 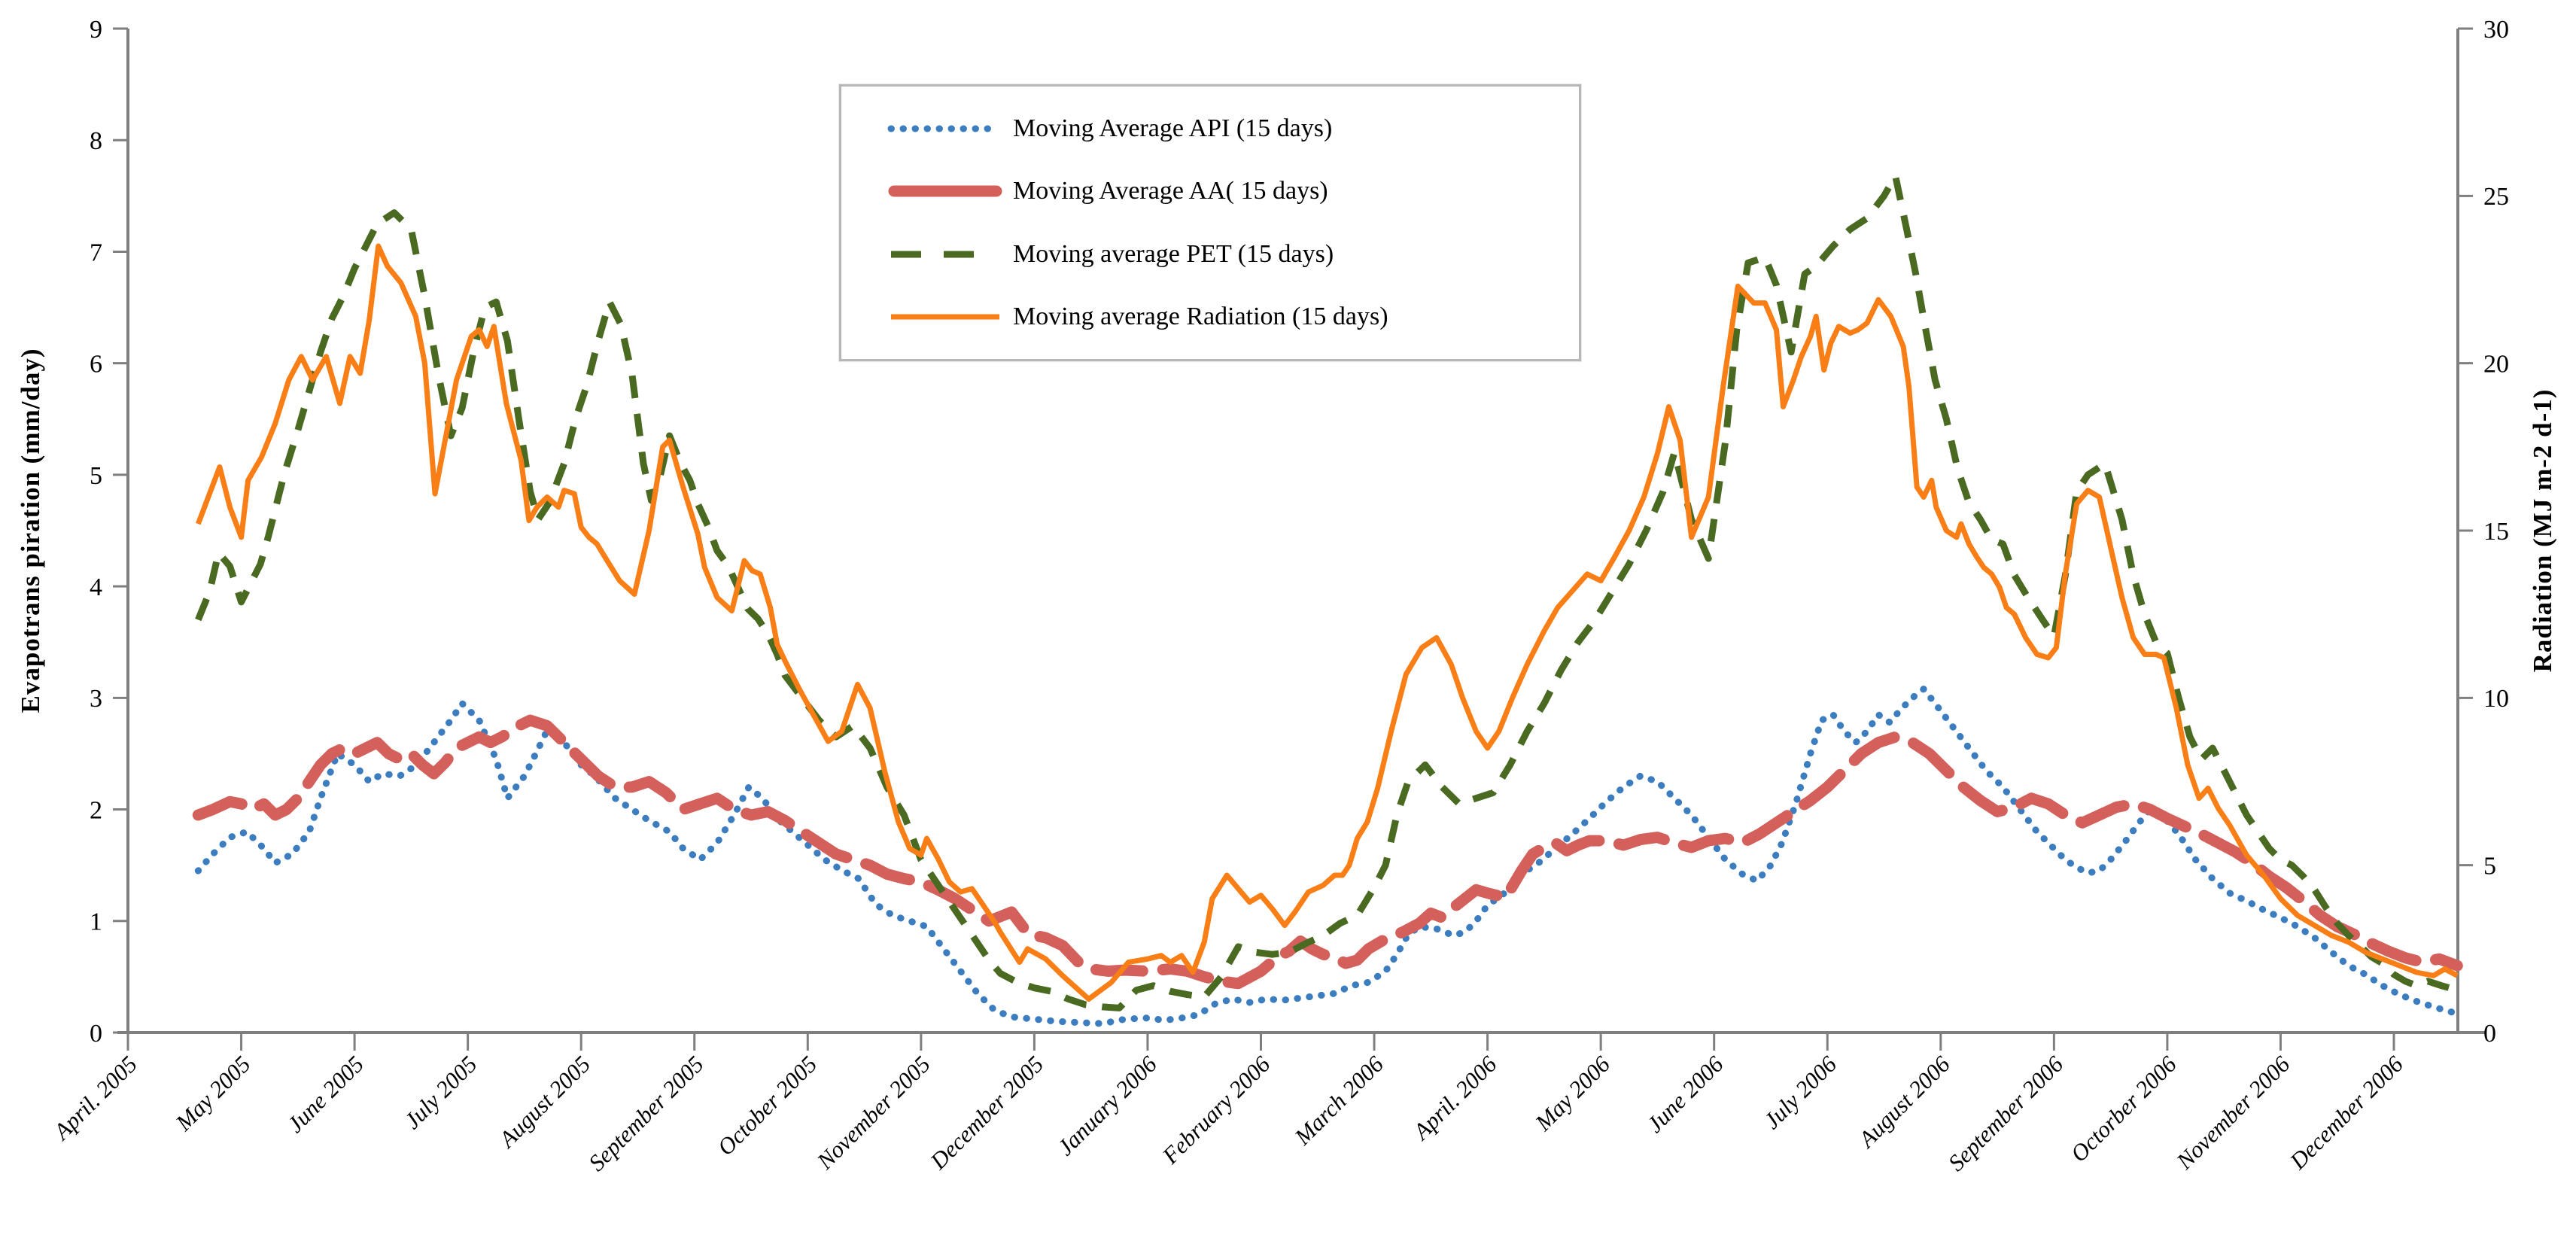 I want to click on y-left-tick-label: 0, so click(x=96, y=1034).